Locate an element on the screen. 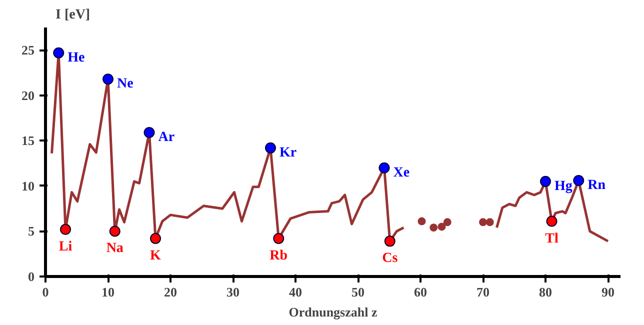 This screenshot has width=644, height=325. annotation: Na is located at coordinates (115, 248).